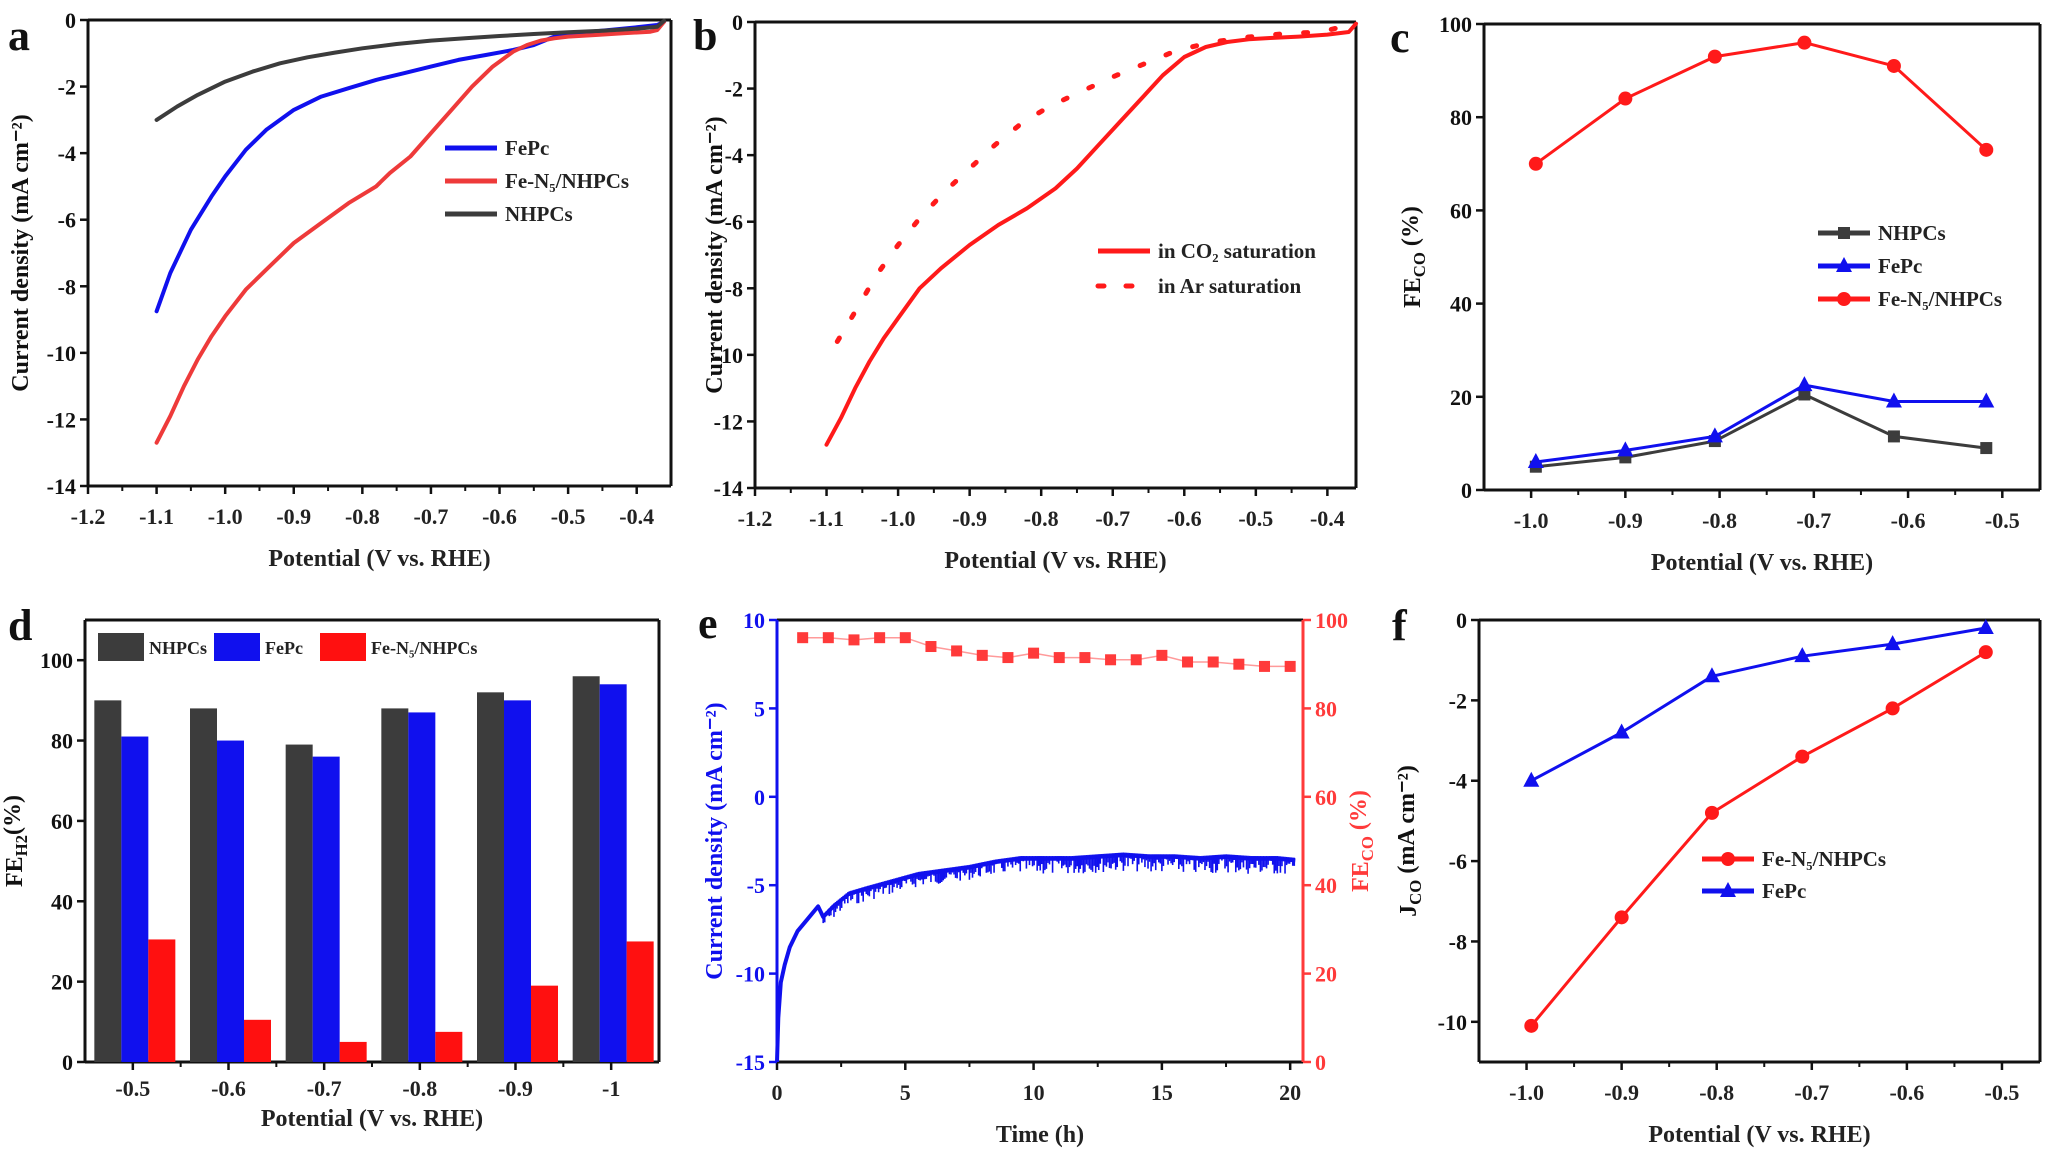 The image size is (2048, 1149). Describe the element at coordinates (1466, 490) in the screenshot. I see `y-tick-label: 0` at that location.